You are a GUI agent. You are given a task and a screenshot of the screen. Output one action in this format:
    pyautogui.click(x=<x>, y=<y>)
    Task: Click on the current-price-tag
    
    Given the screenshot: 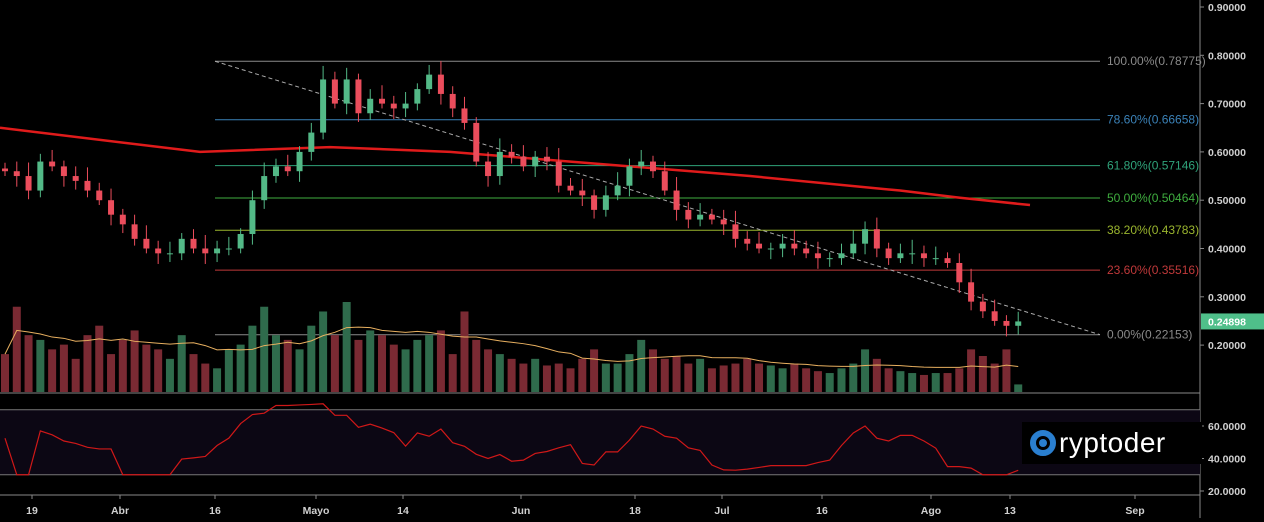 What is the action you would take?
    pyautogui.click(x=1232, y=321)
    